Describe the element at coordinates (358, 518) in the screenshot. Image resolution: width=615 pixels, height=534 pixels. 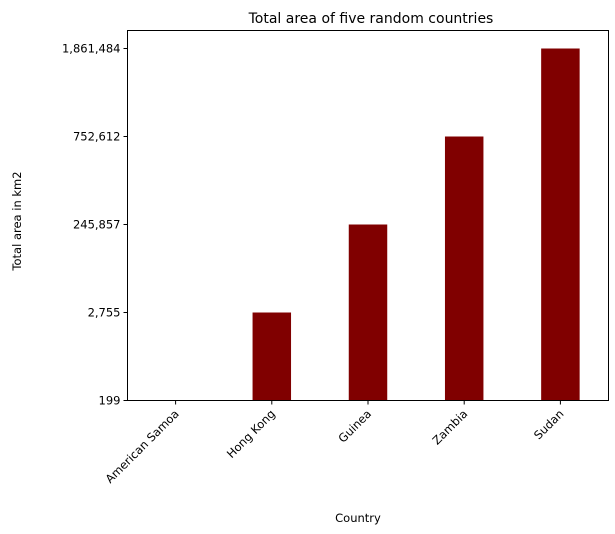
I see `x-axis-label: Country` at that location.